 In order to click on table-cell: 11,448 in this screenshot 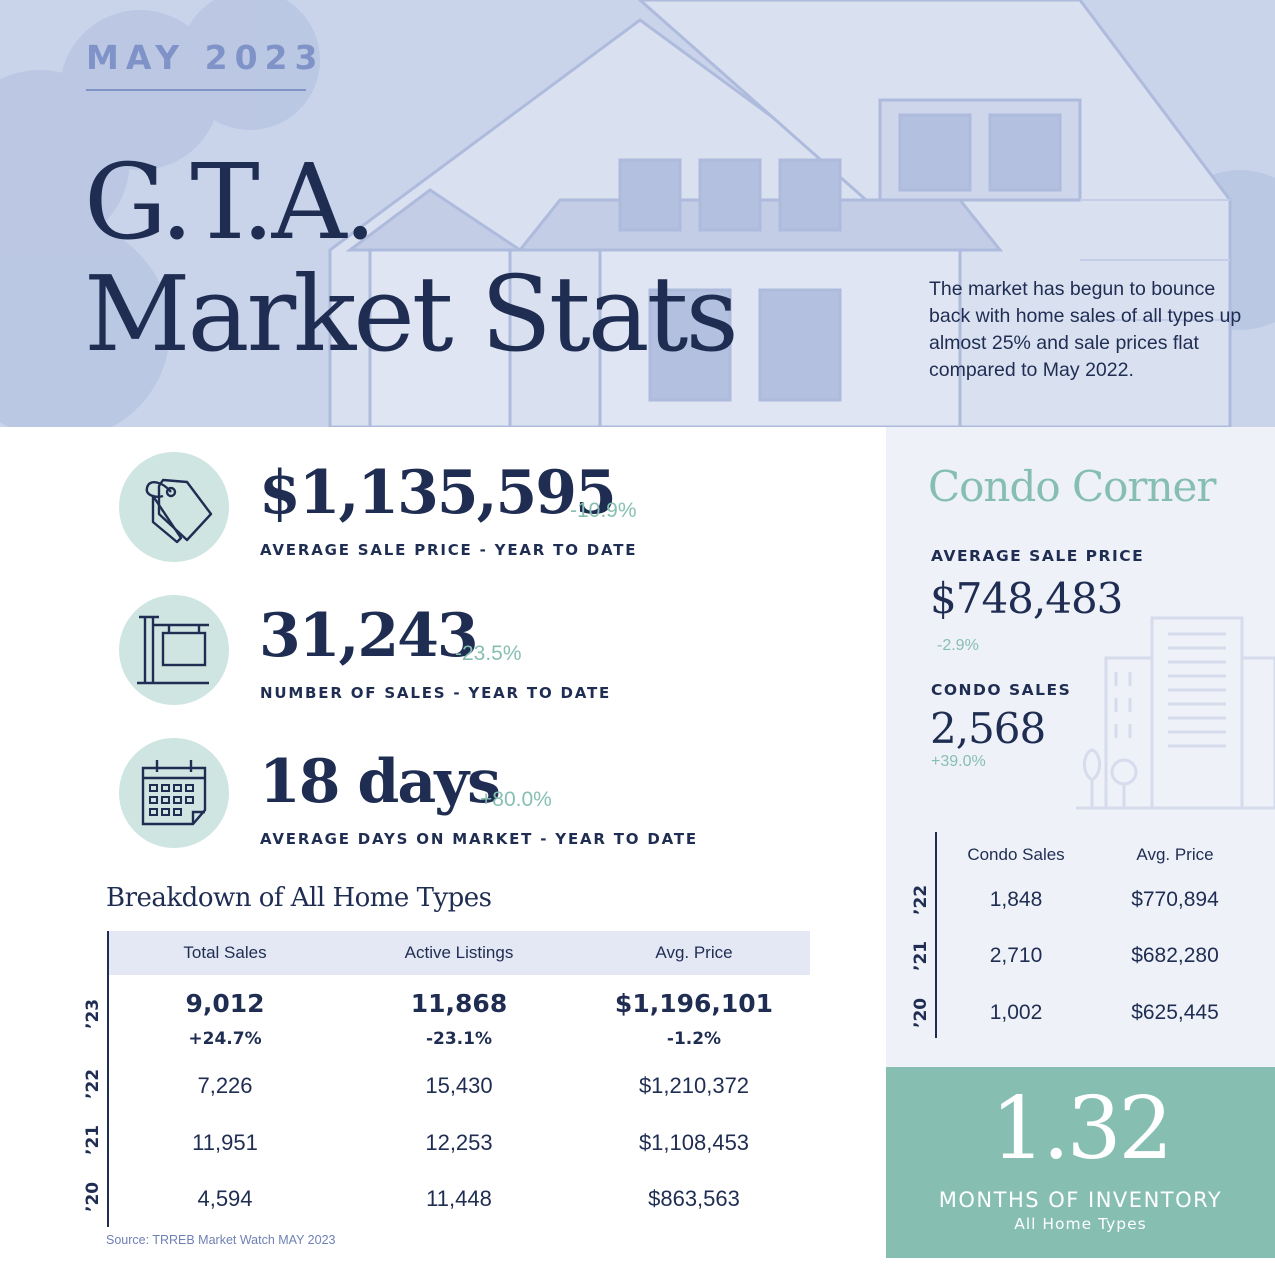, I will do `click(459, 1198)`.